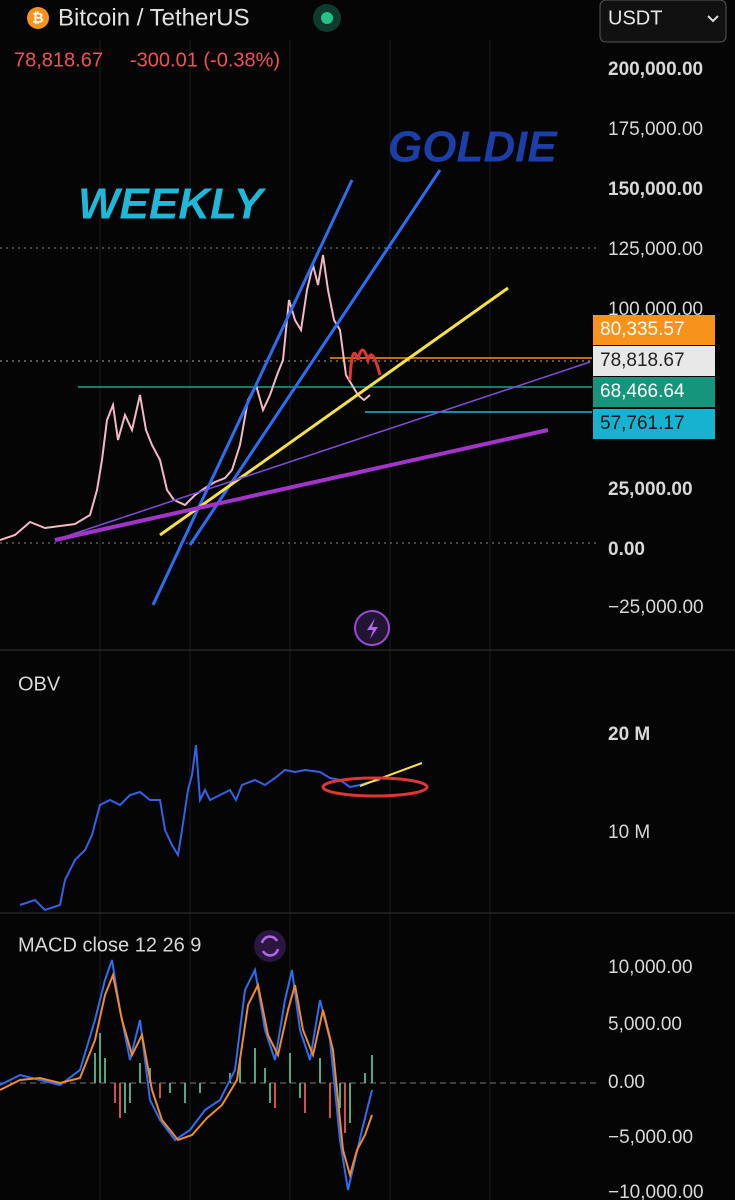 The image size is (735, 1200). Describe the element at coordinates (656, 1191) in the screenshot. I see `axis-label: −10,000.00` at that location.